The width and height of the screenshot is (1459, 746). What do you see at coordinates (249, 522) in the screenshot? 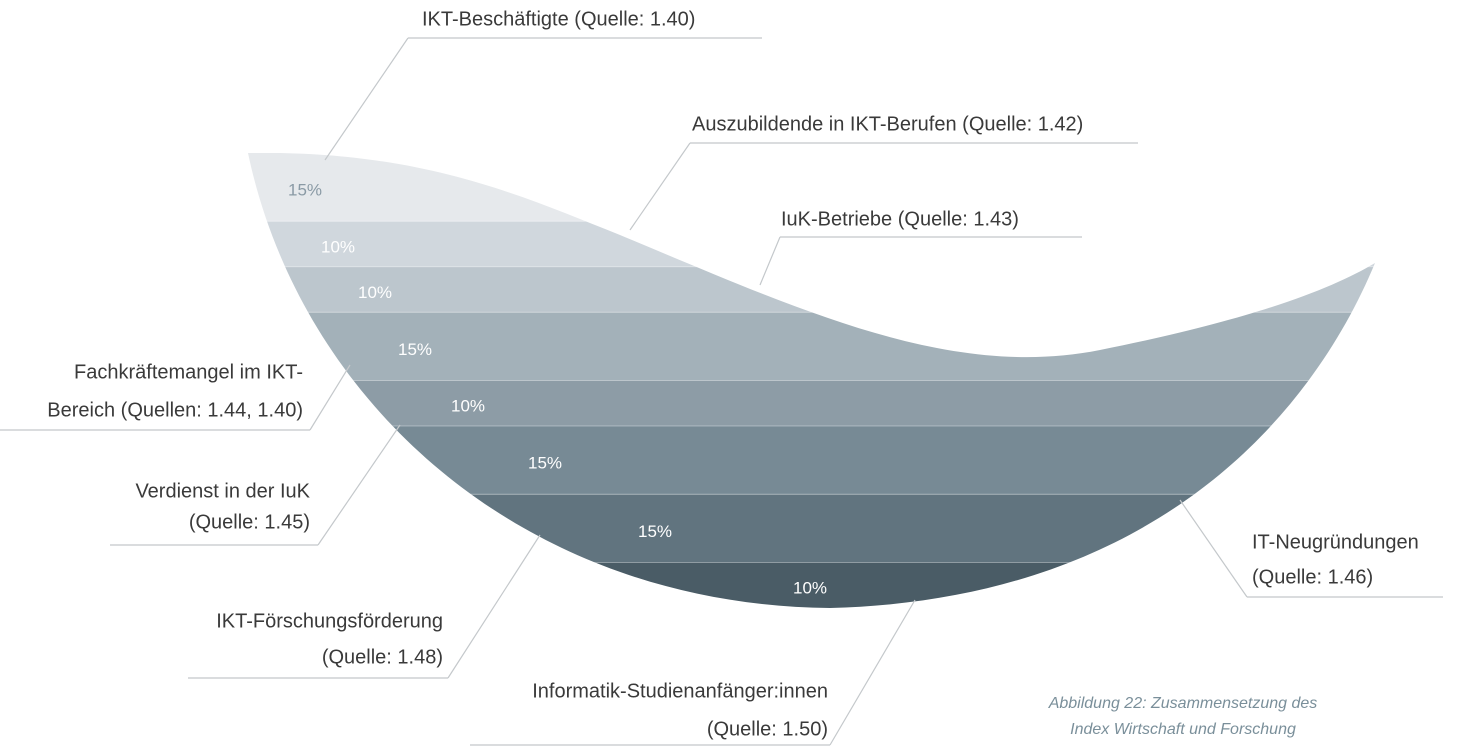
I see `callout-label: (Quelle: 1.45)` at bounding box center [249, 522].